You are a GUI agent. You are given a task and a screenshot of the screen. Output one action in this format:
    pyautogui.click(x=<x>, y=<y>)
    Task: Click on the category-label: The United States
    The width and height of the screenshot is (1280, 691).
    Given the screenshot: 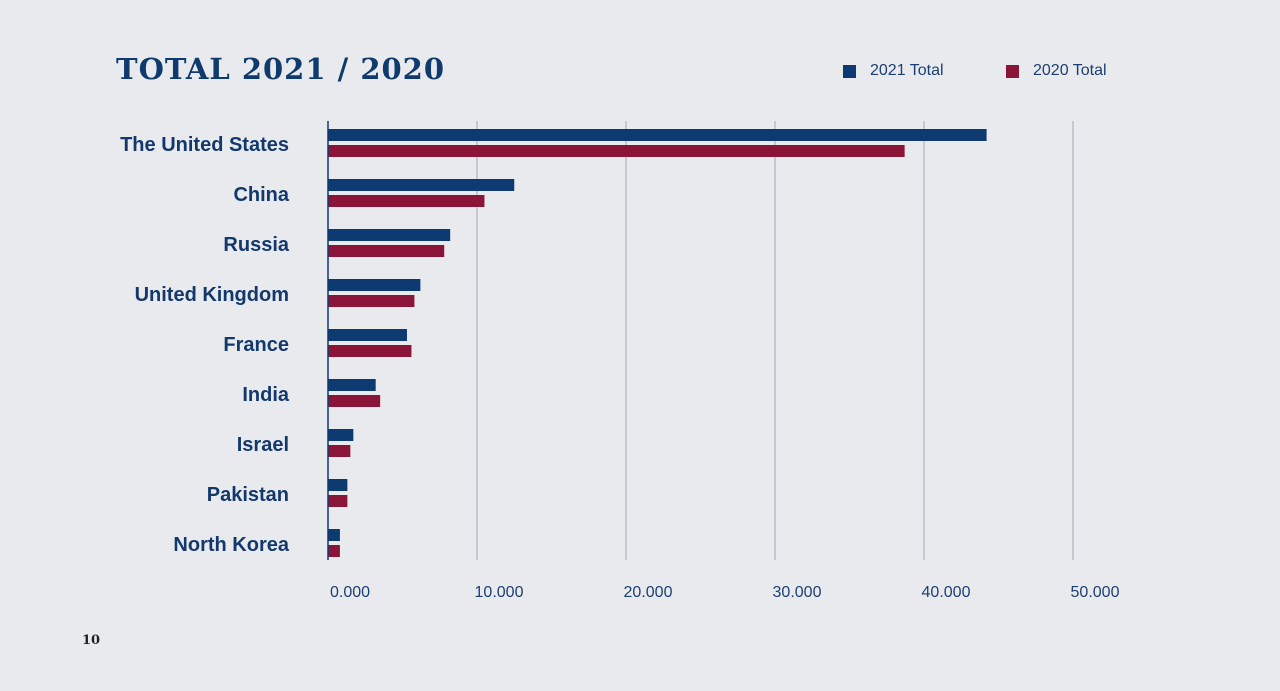 What is the action you would take?
    pyautogui.click(x=204, y=145)
    